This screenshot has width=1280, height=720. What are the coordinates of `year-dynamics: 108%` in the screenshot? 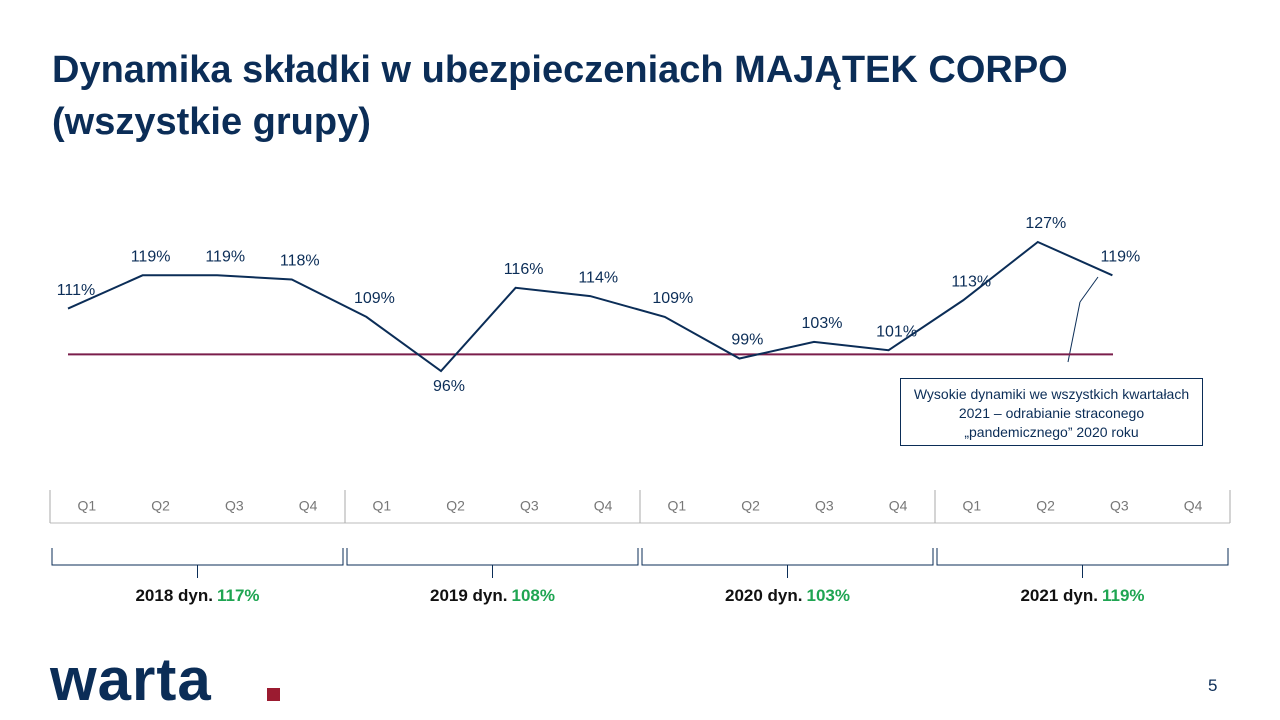 It's located at (533, 595).